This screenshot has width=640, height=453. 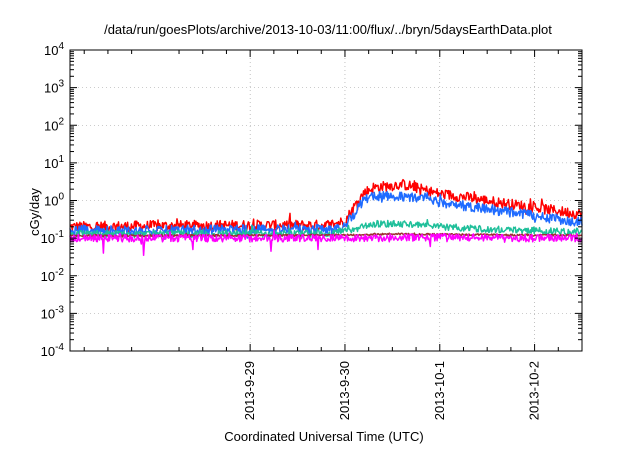 What do you see at coordinates (439, 390) in the screenshot?
I see `x-tick-label: 2013-10-1` at bounding box center [439, 390].